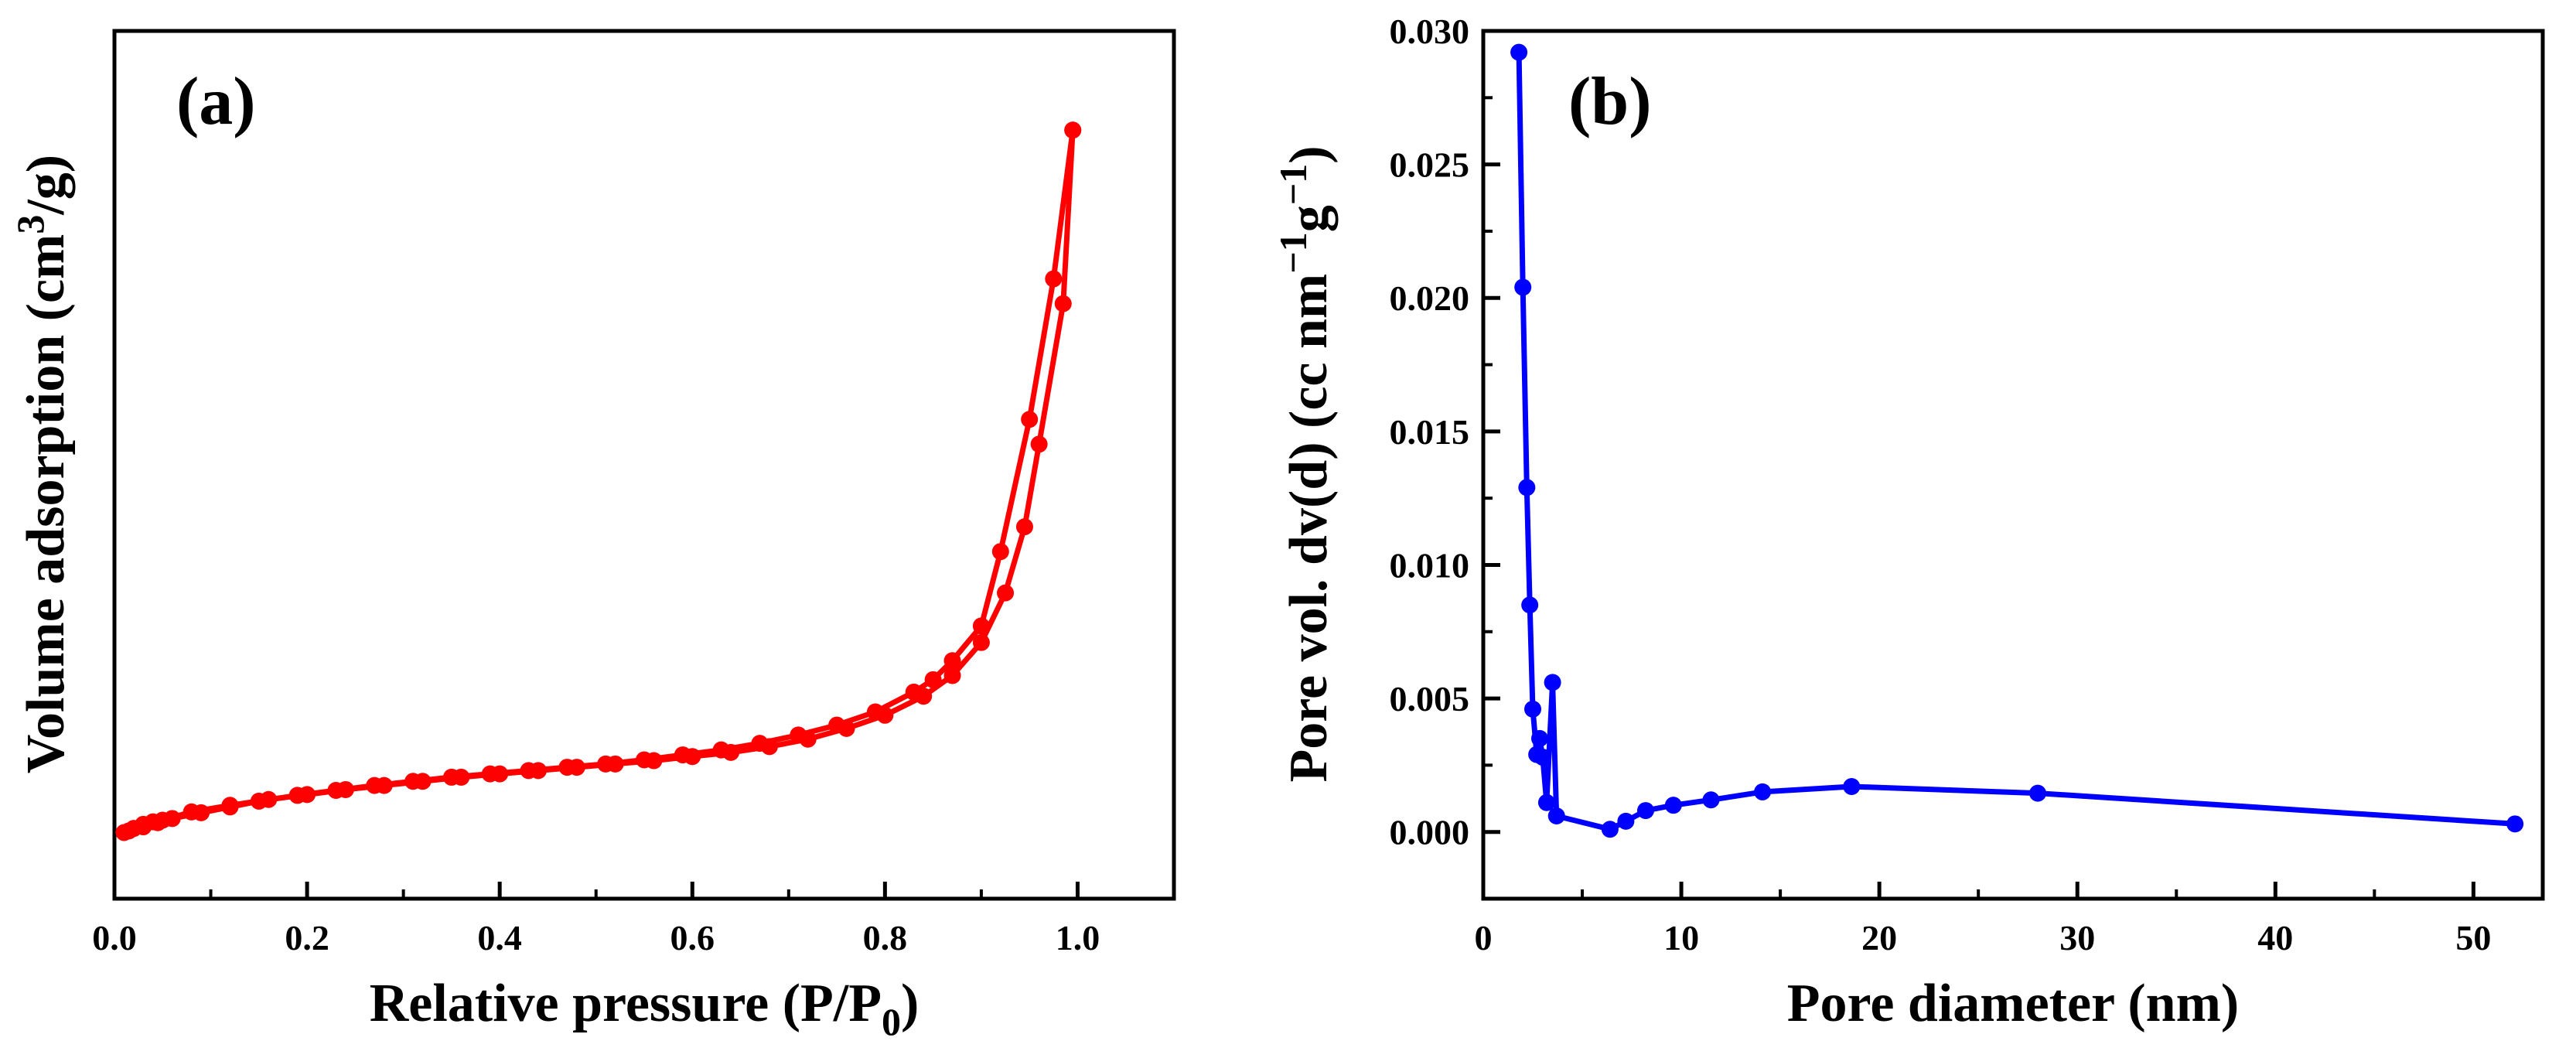 The width and height of the screenshot is (2576, 1058). Describe the element at coordinates (307, 937) in the screenshot. I see `chart-a-x-tick-label: 0.2` at that location.